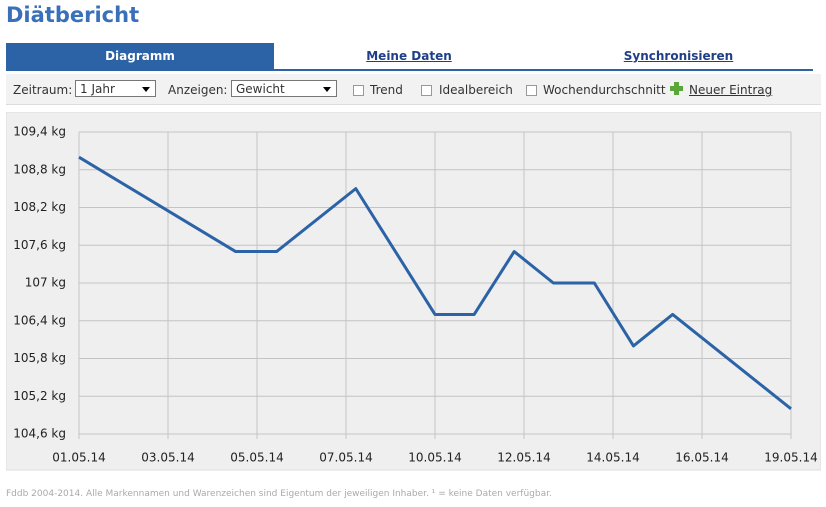 The height and width of the screenshot is (507, 826). What do you see at coordinates (39, 358) in the screenshot?
I see `y-tick-label: 105,8 kg` at bounding box center [39, 358].